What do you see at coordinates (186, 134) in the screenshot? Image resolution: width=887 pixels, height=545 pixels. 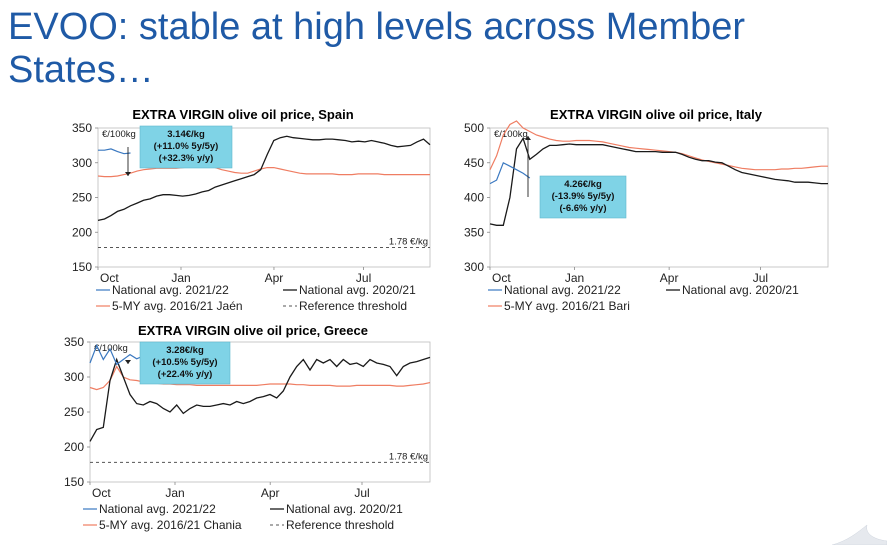 I see `callout-text: 3.14€/kg` at bounding box center [186, 134].